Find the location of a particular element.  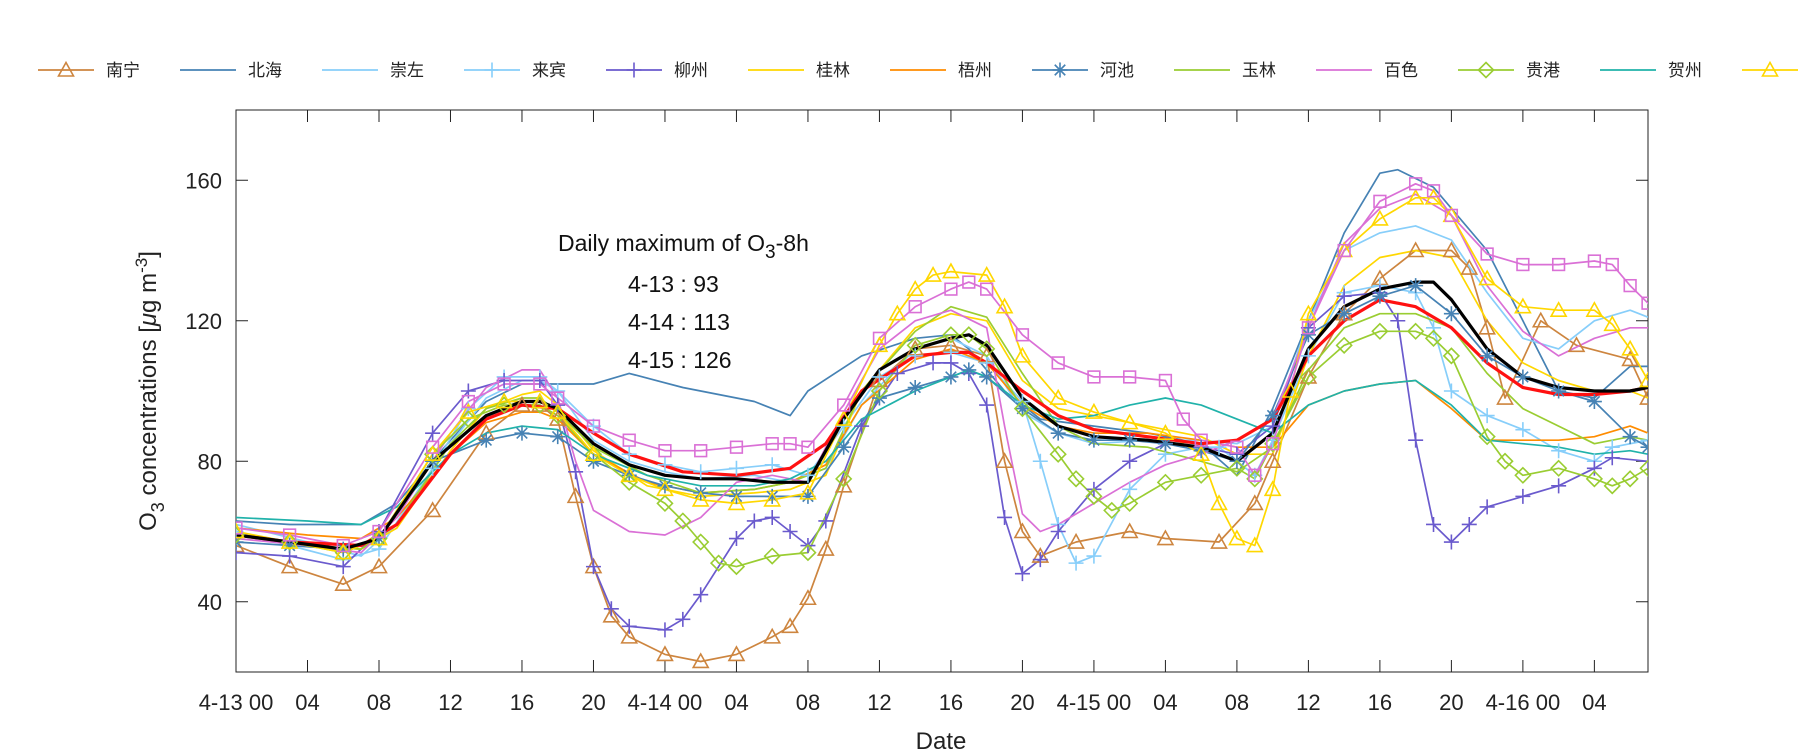

legend-e6b2b3e6b1a0-label: 河池 is located at coordinates (1117, 71).